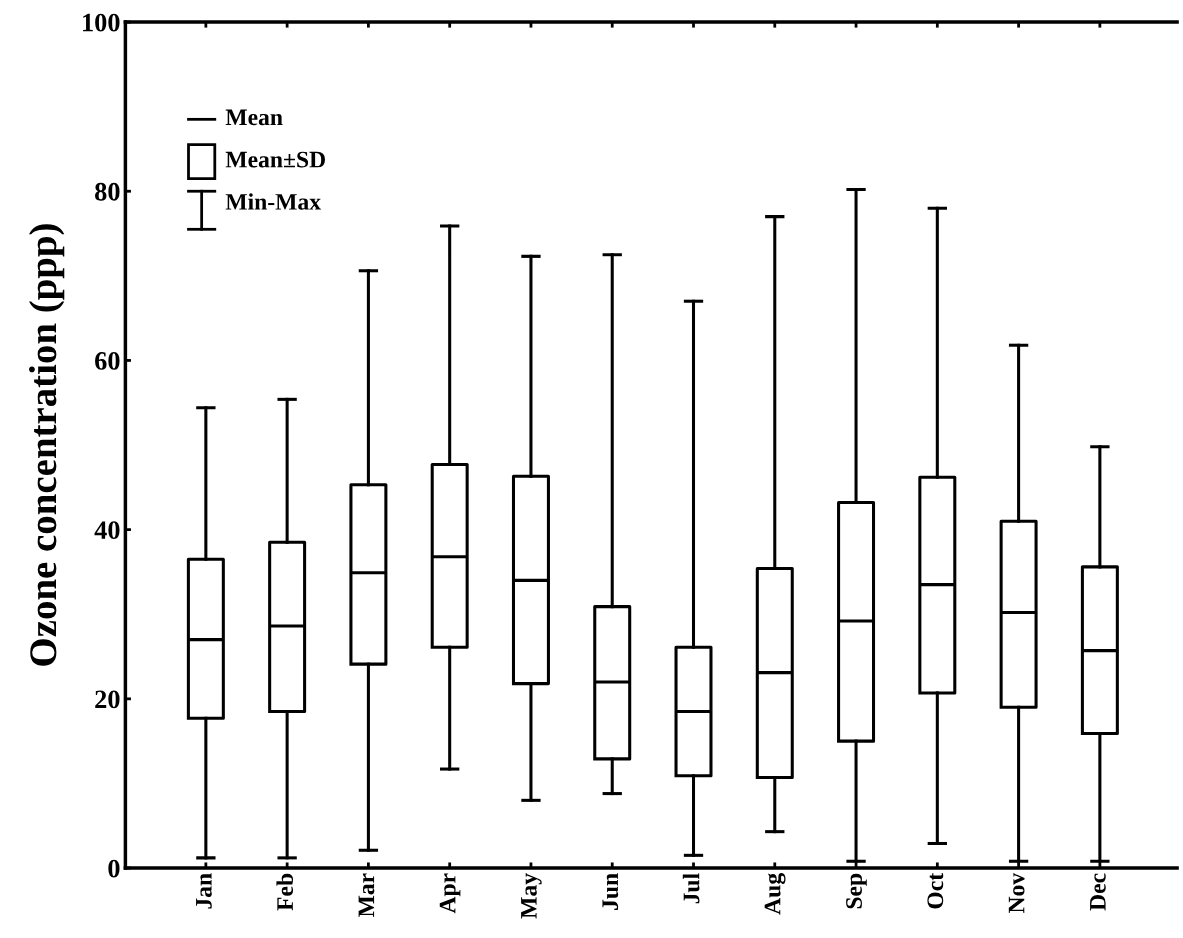 The width and height of the screenshot is (1183, 938). Describe the element at coordinates (275, 159) in the screenshot. I see `annotation: Mean±SD` at that location.